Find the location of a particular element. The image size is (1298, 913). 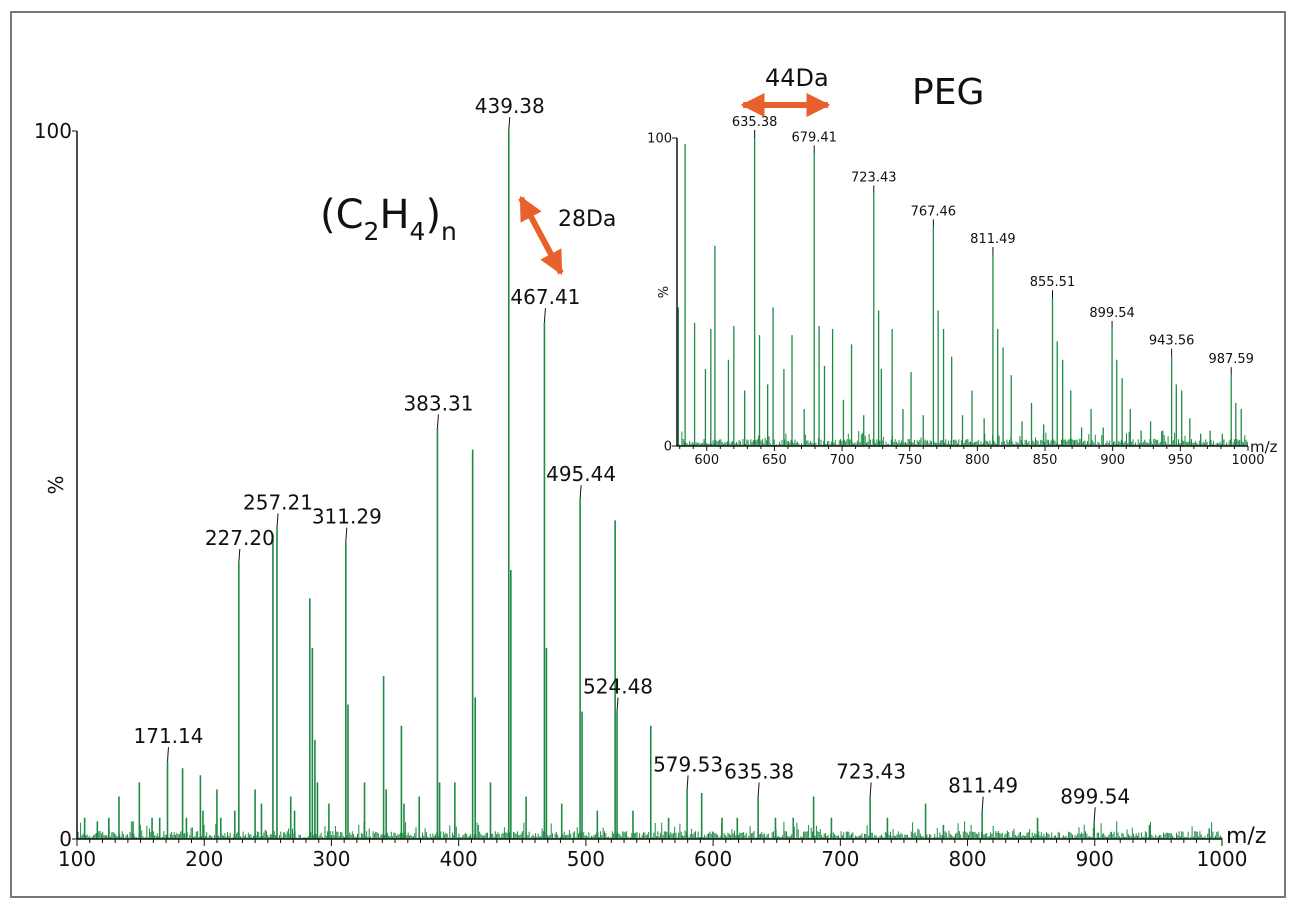

peak-label: 257.21 is located at coordinates (278, 502).